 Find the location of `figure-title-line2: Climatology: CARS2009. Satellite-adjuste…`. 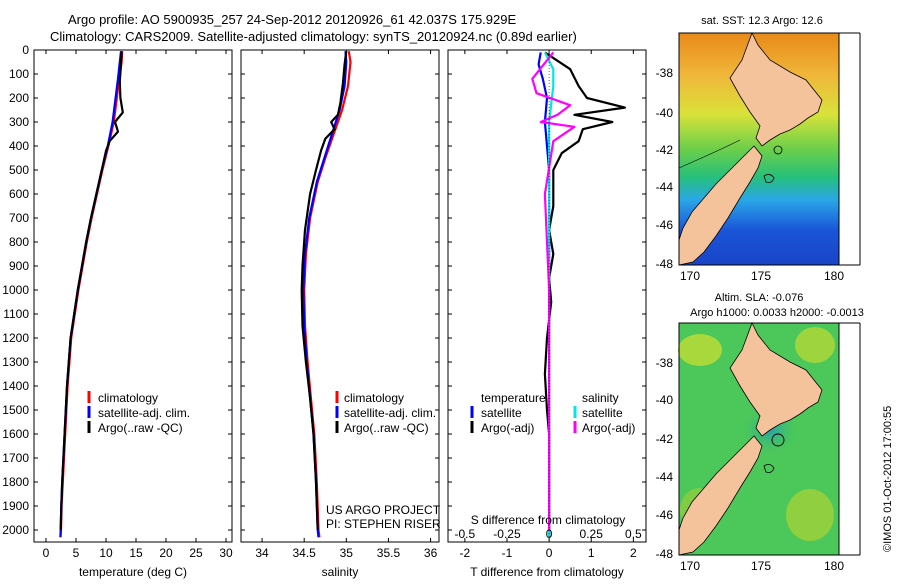

figure-title-line2: Climatology: CARS2009. Satellite-adjuste… is located at coordinates (313, 36).